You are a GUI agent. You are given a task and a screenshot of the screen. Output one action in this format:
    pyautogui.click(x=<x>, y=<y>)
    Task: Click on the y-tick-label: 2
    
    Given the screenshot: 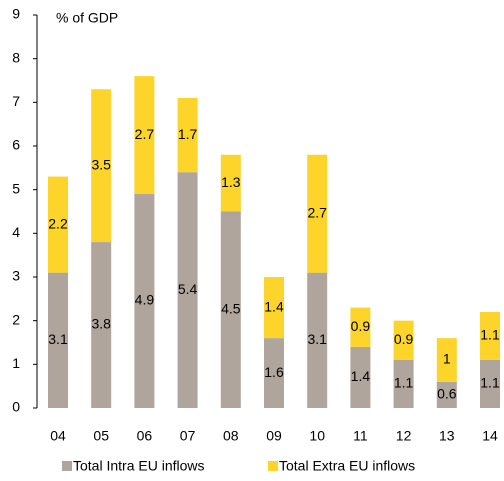 What is the action you would take?
    pyautogui.click(x=16, y=319)
    